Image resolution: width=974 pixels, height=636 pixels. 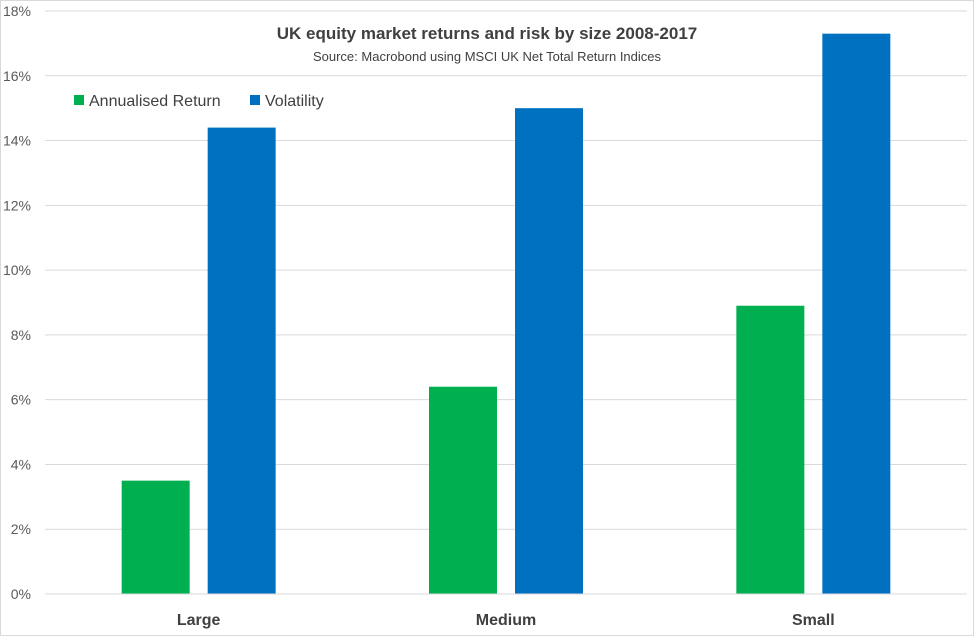 What do you see at coordinates (199, 620) in the screenshot?
I see `x-category-label: Large` at bounding box center [199, 620].